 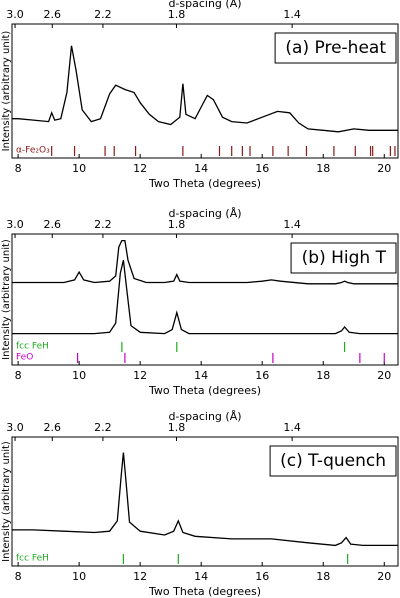 What do you see at coordinates (33, 151) in the screenshot?
I see `reference-label: α-Fe₂O₃` at bounding box center [33, 151].